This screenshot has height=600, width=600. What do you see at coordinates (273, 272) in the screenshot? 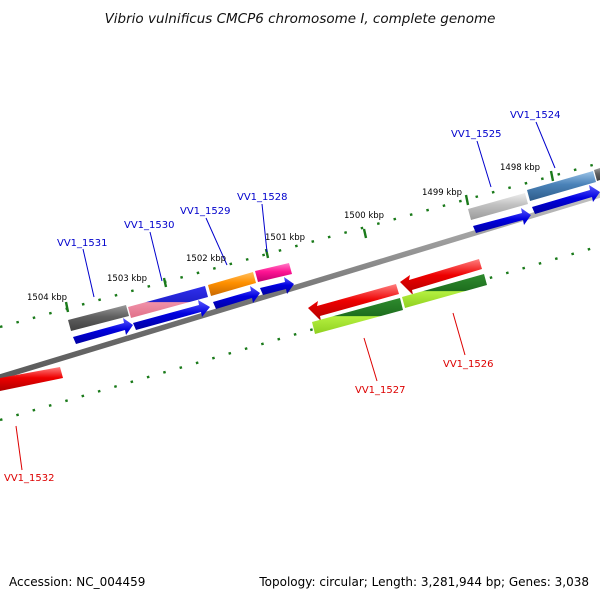
I see `gene-vv1-1528-feature` at bounding box center [273, 272].